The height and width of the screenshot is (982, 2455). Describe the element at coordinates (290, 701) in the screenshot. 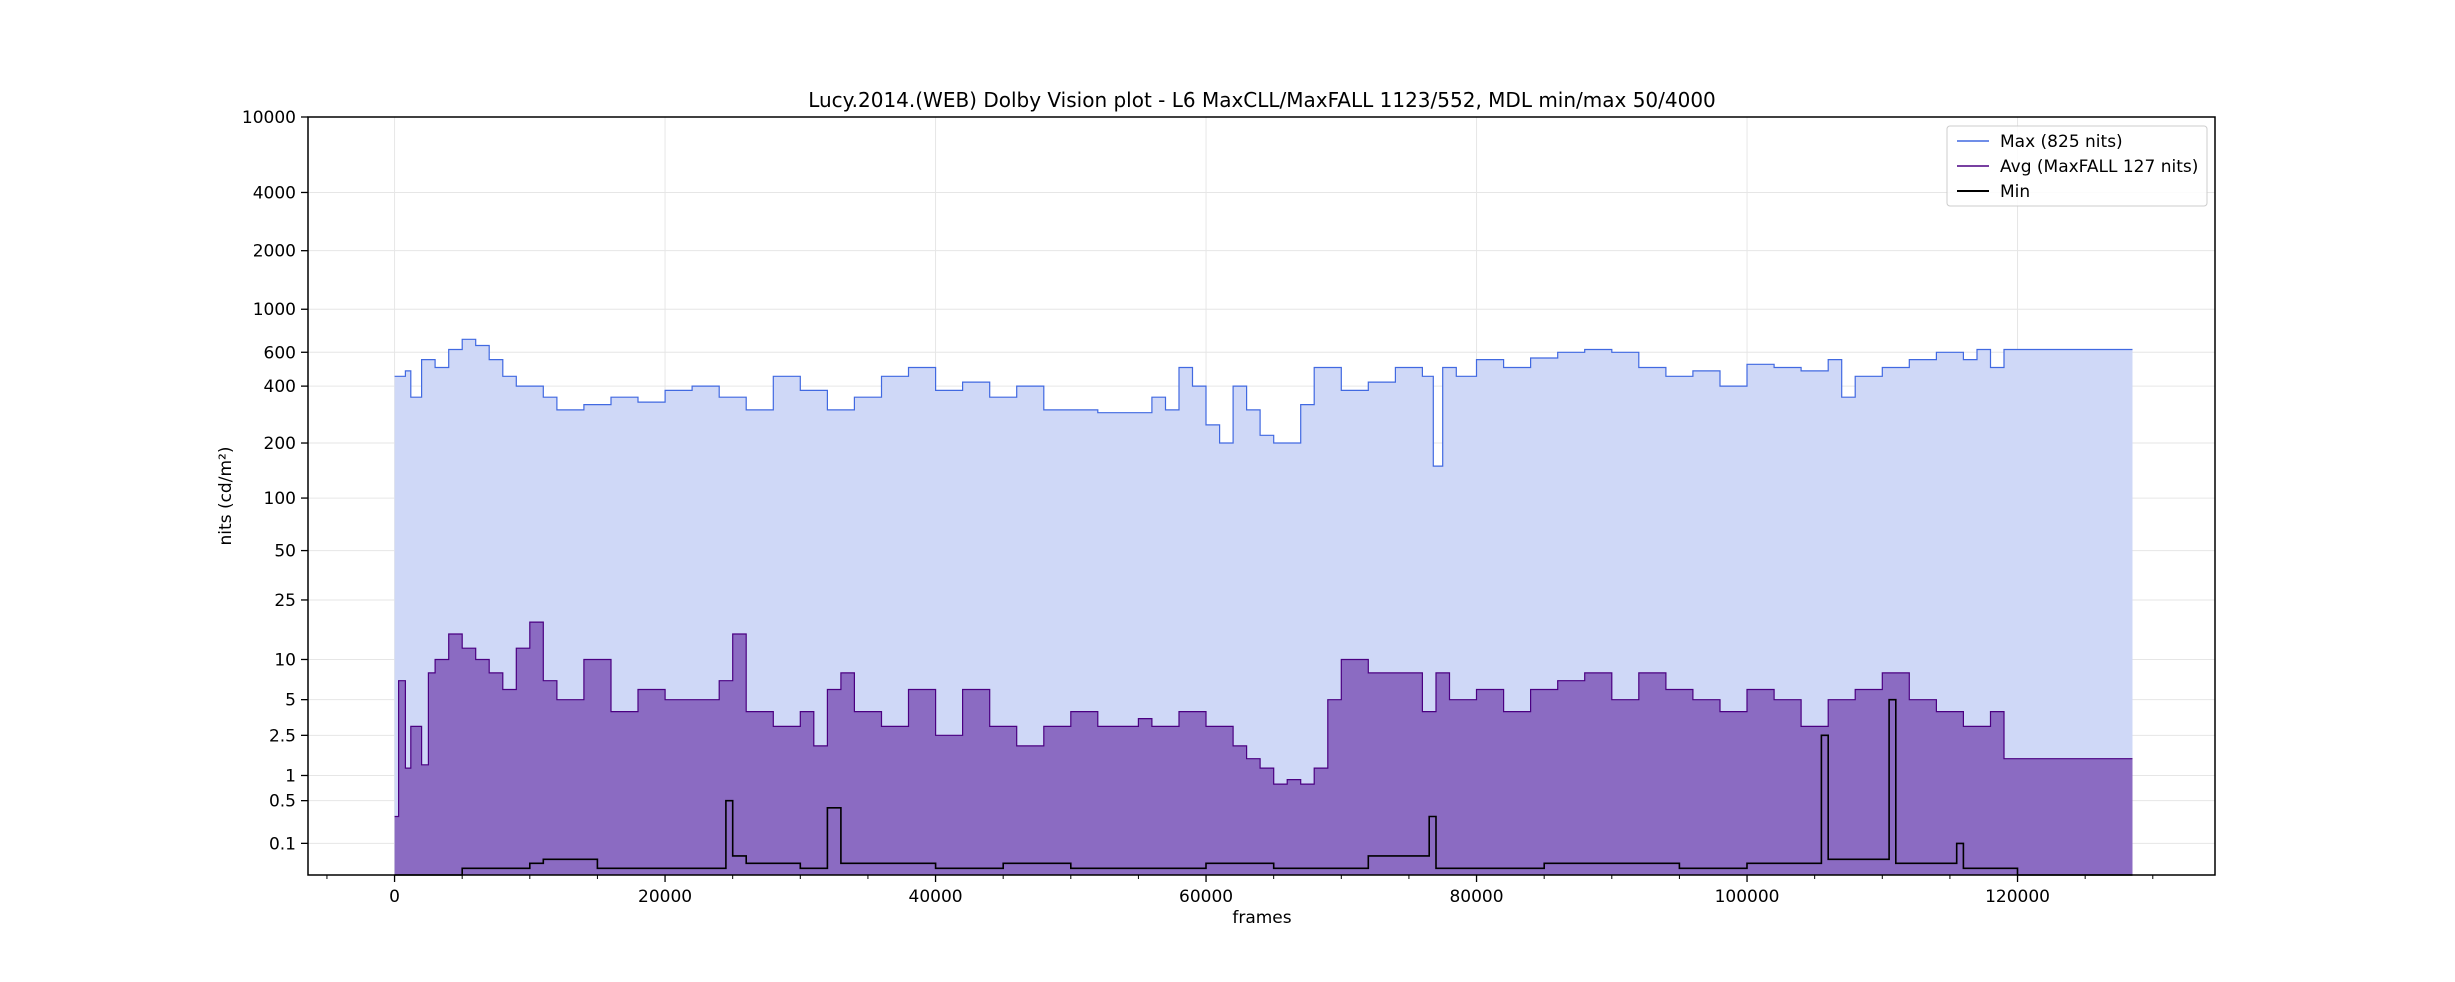

I see `y-tick-label: 5` at that location.